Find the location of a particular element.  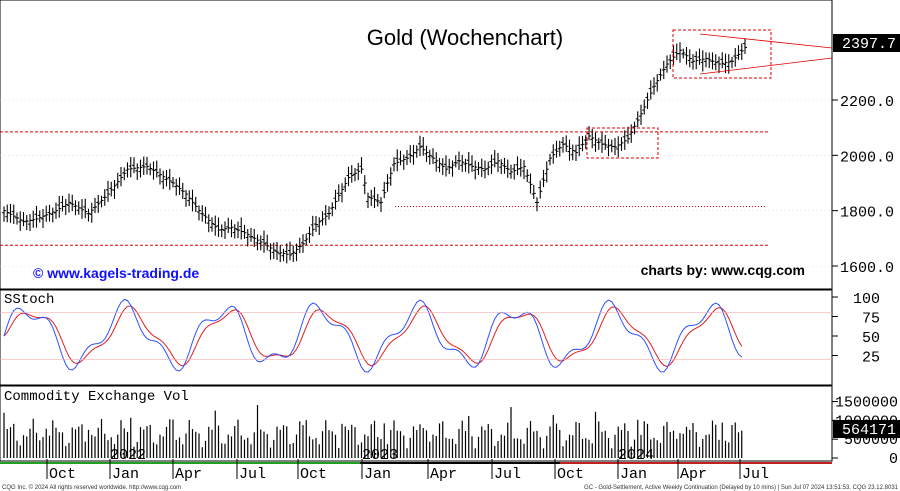

price-tick-label: 2000.0 is located at coordinates (867, 157).